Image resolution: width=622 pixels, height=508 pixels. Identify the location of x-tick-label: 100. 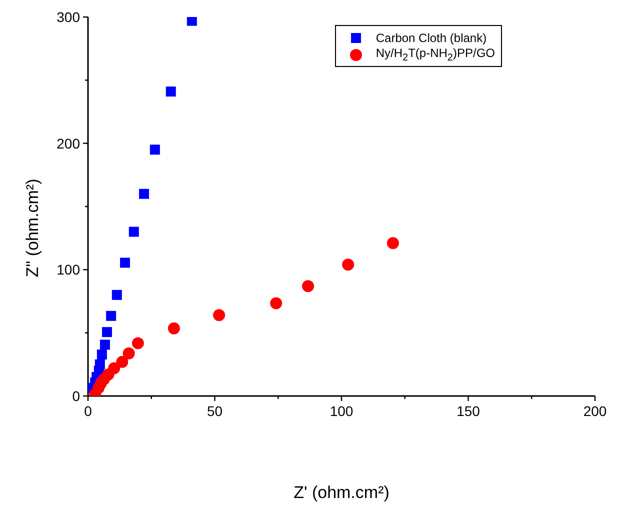
(342, 411).